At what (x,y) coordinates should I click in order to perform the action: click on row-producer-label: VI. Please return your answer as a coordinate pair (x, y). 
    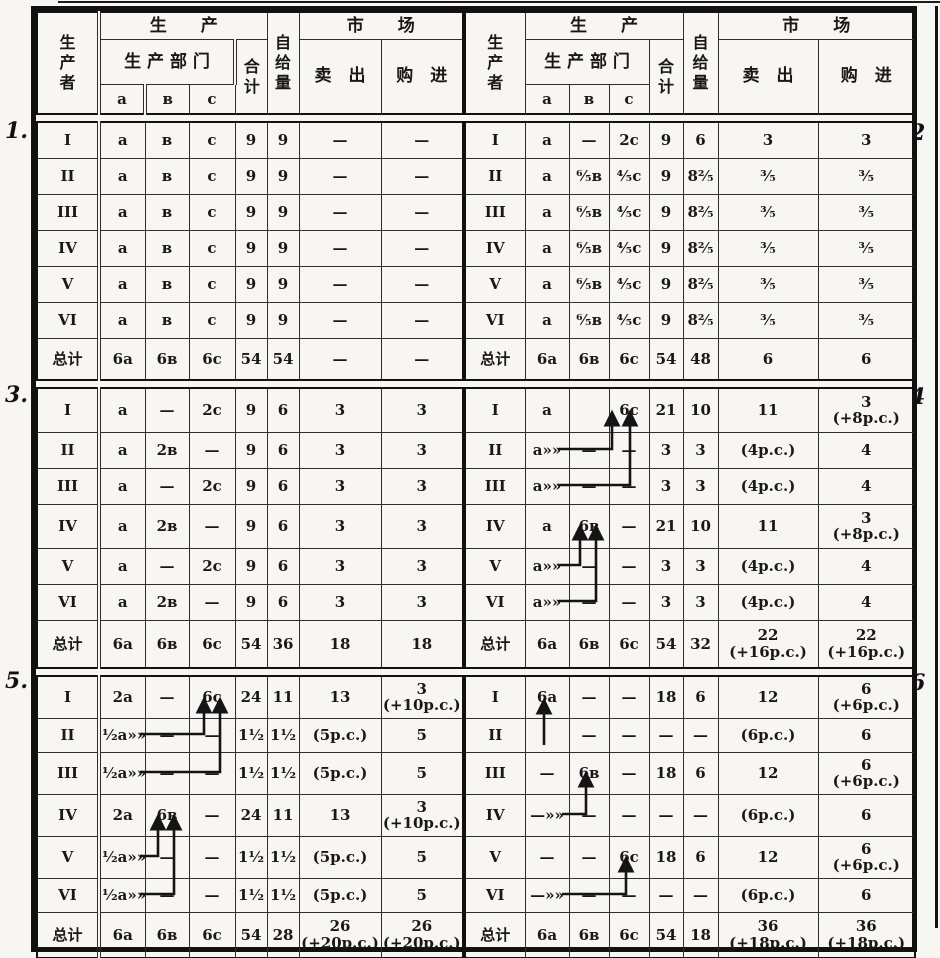
    Looking at the image, I should click on (68, 895).